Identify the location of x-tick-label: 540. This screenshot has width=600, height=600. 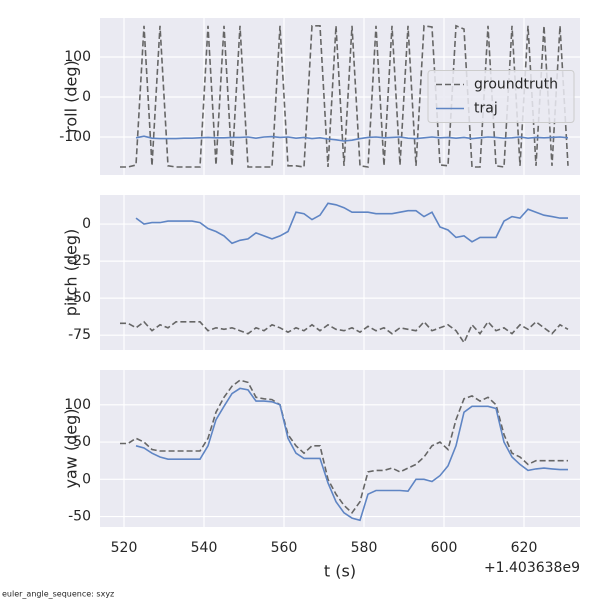
(204, 548).